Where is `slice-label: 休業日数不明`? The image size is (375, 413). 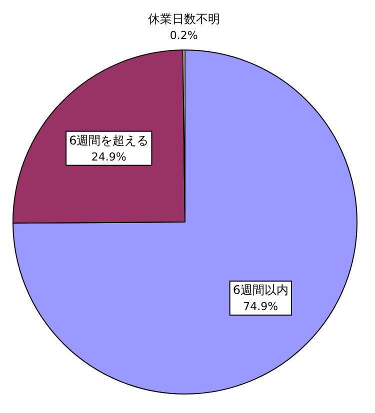 slice-label: 休業日数不明 is located at coordinates (184, 19).